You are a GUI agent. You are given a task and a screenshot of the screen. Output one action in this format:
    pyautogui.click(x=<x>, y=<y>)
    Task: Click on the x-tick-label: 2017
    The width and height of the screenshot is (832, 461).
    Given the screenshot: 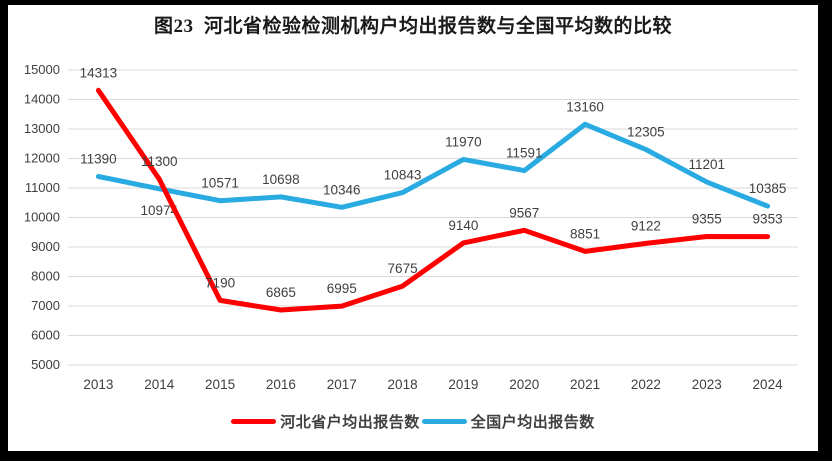 What is the action you would take?
    pyautogui.click(x=342, y=384)
    